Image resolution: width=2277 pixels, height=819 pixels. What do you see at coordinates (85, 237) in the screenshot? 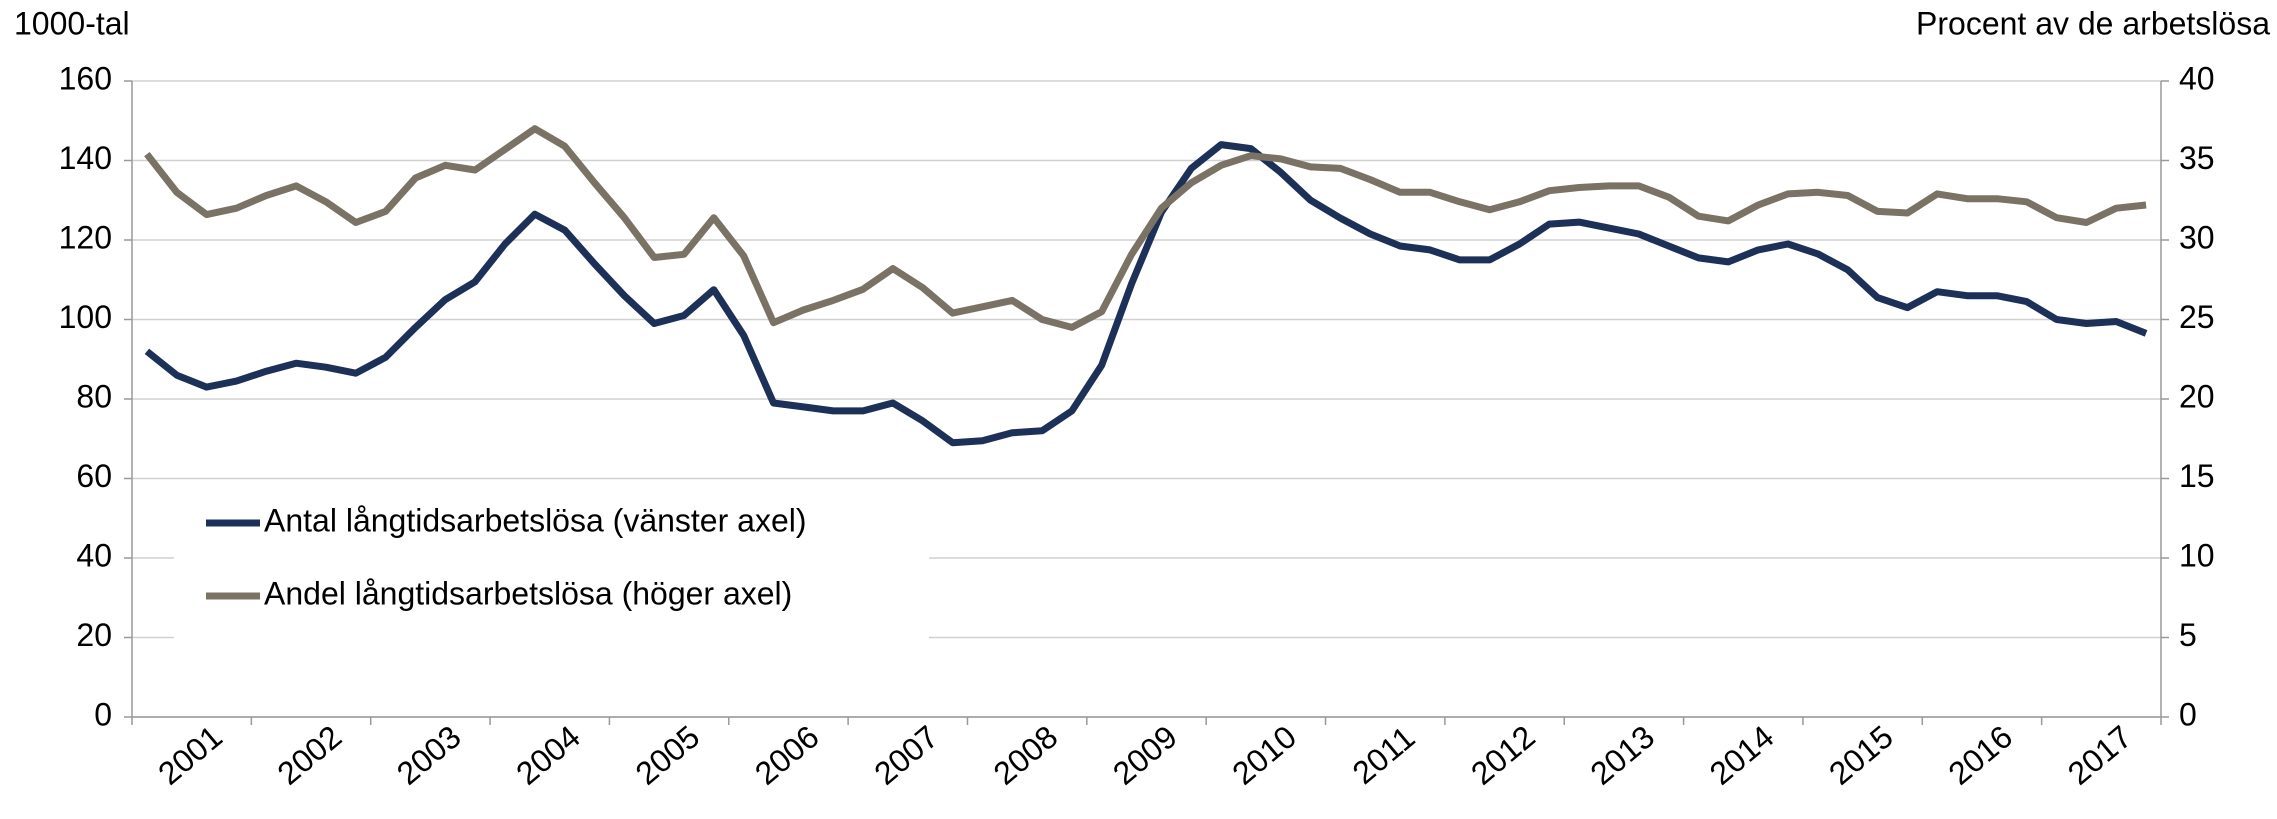
I see `y-tick-label: 120` at bounding box center [85, 237].